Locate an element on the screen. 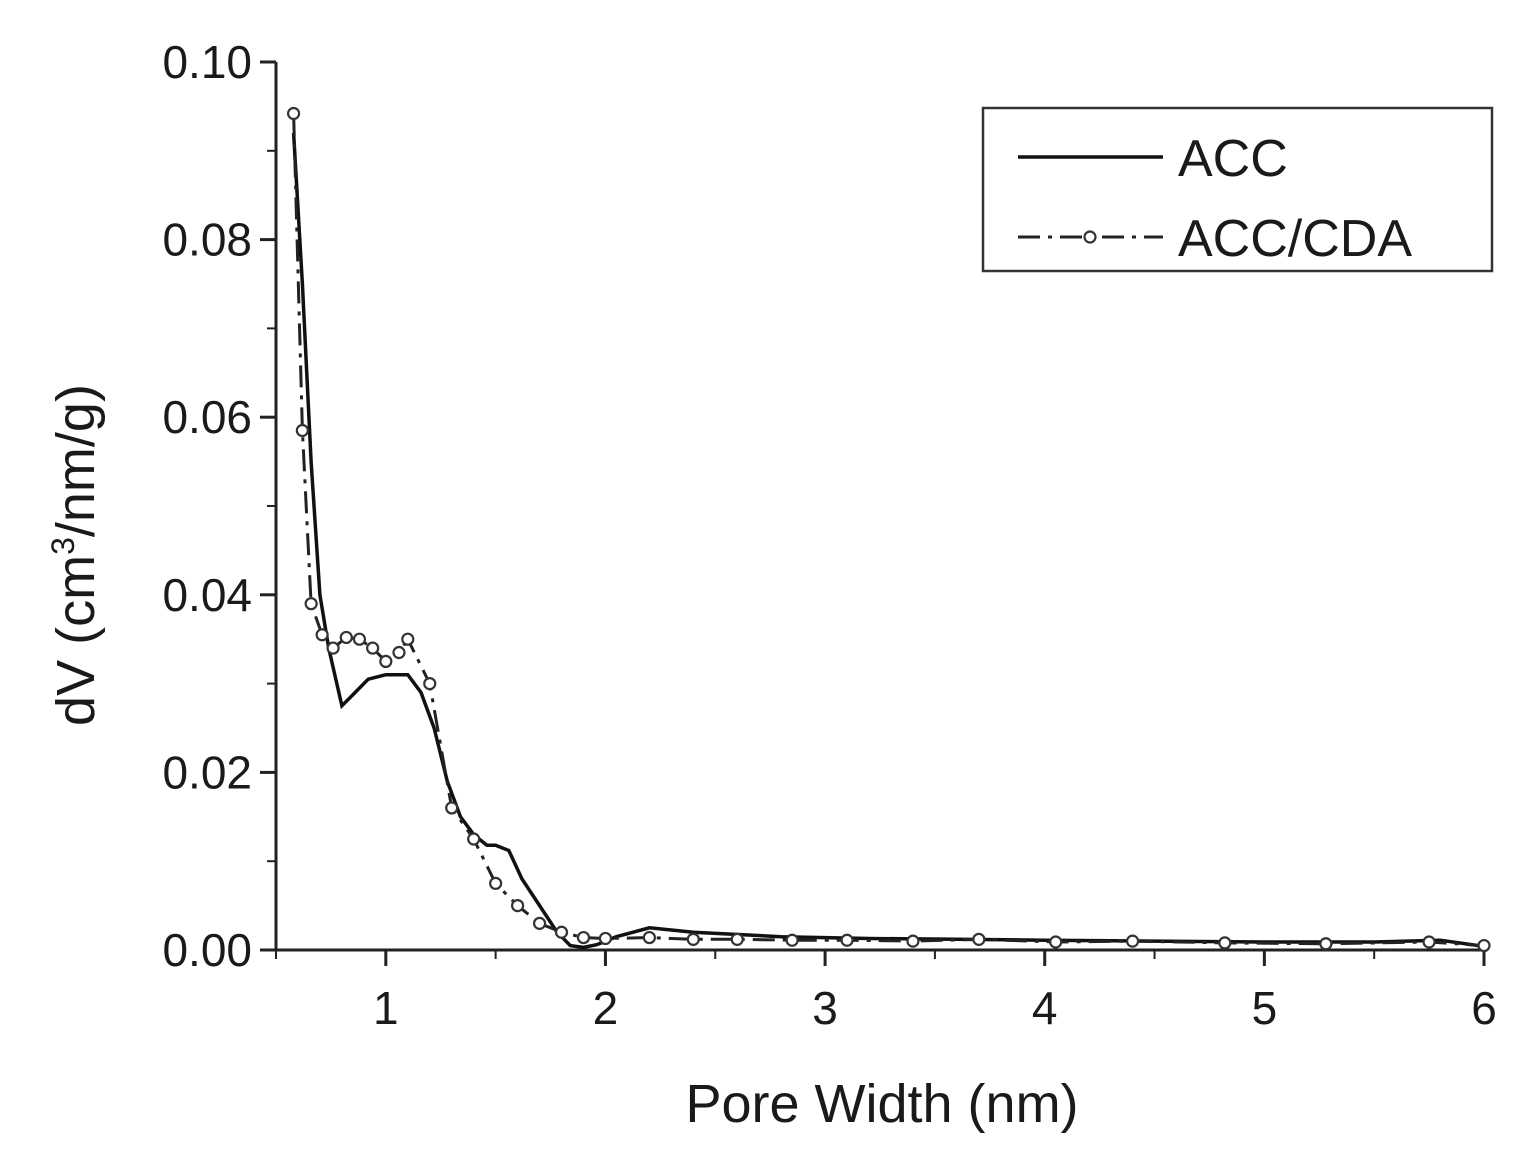 This screenshot has height=1164, width=1536. y-axis-title-main: dV (cm is located at coordinates (76, 640).